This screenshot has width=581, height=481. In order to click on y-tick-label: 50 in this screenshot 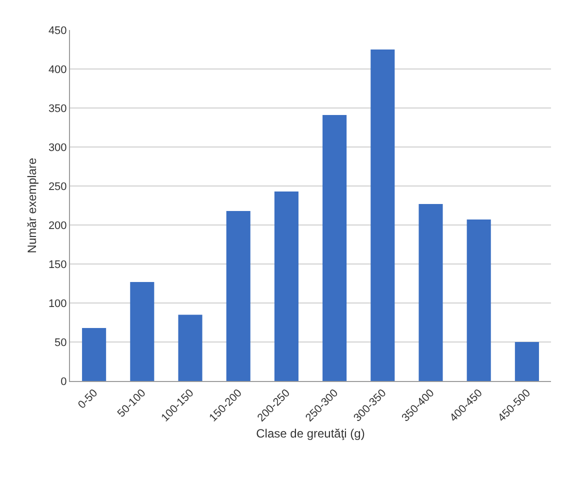, I will do `click(60, 342)`.